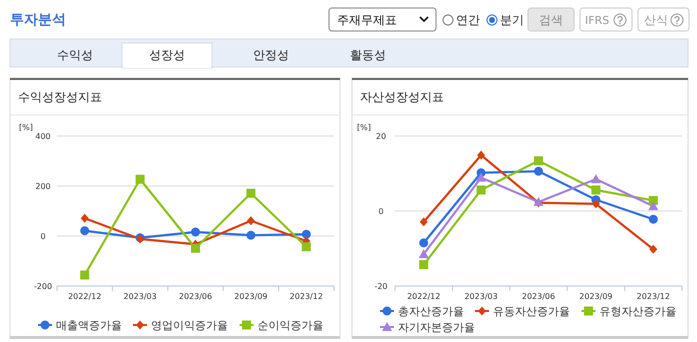  I want to click on chart-title: 수익성장성지표, so click(60, 97).